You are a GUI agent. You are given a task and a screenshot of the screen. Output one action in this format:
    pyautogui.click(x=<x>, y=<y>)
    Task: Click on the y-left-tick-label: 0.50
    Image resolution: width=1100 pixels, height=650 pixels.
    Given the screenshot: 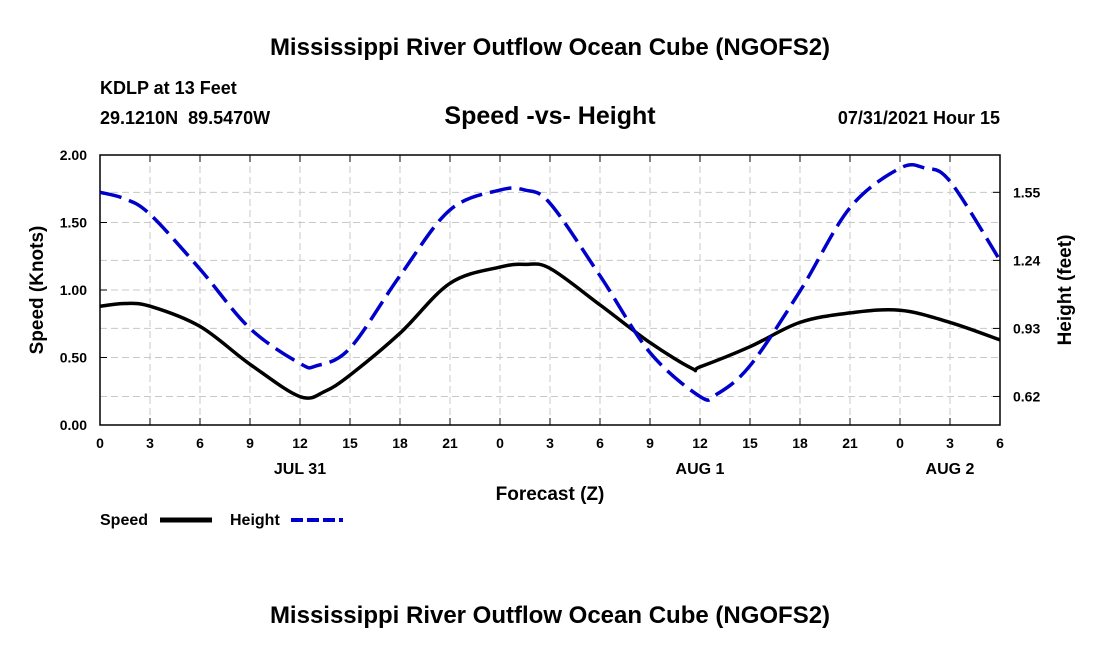 What is the action you would take?
    pyautogui.click(x=73, y=358)
    